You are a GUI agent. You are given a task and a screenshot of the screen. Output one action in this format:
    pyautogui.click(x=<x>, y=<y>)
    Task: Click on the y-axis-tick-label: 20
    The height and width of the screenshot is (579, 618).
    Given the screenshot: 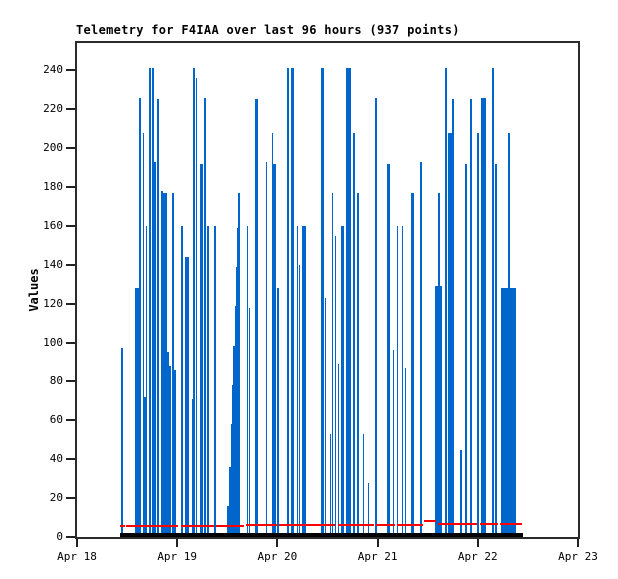 What is the action you would take?
    pyautogui.click(x=56, y=498)
    